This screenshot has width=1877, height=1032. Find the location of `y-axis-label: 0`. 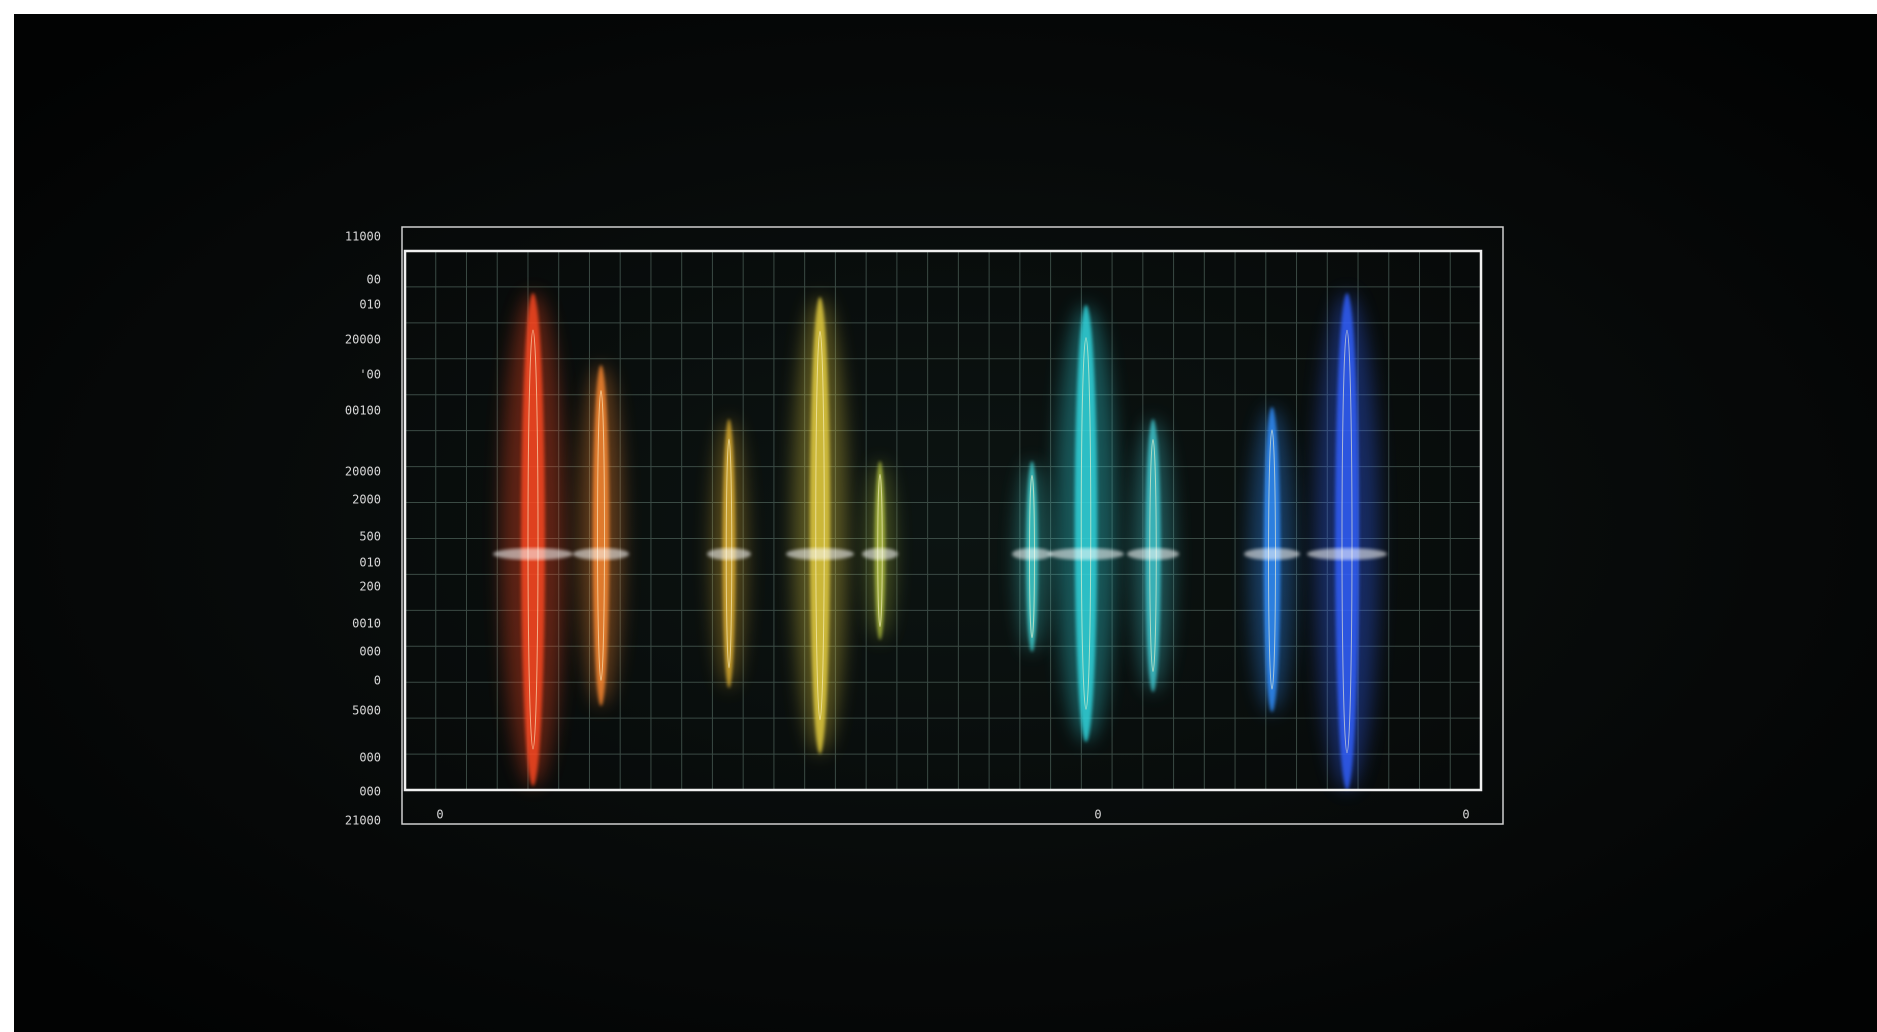

y-axis-label: 0 is located at coordinates (377, 681).